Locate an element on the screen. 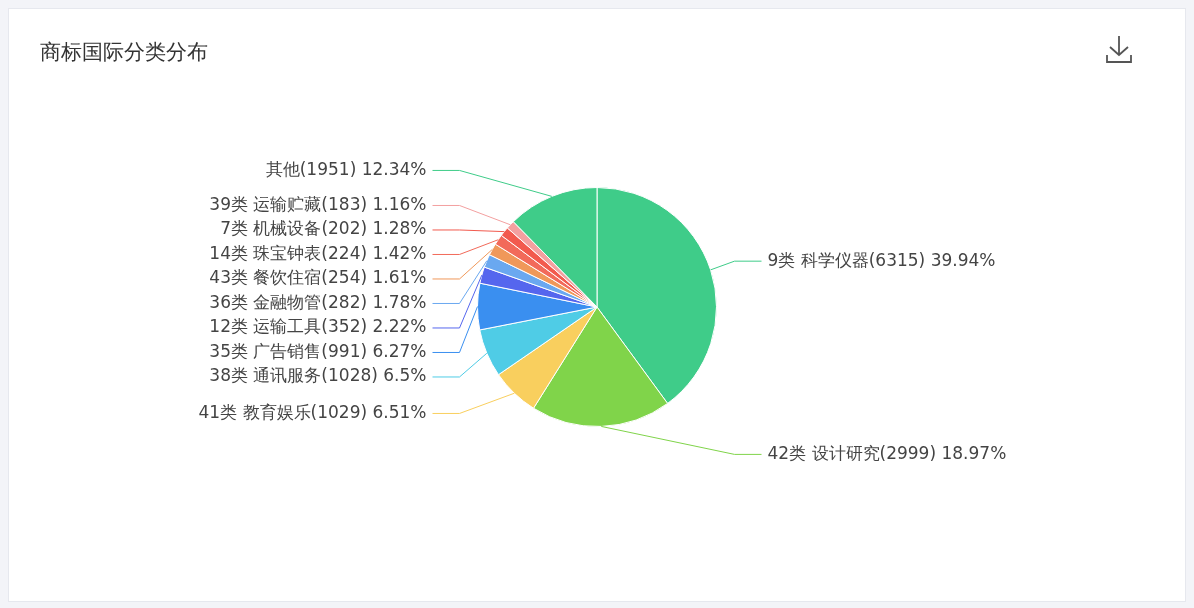  slice-label: 39类 运输贮藏(183) 1.16% is located at coordinates (318, 203).